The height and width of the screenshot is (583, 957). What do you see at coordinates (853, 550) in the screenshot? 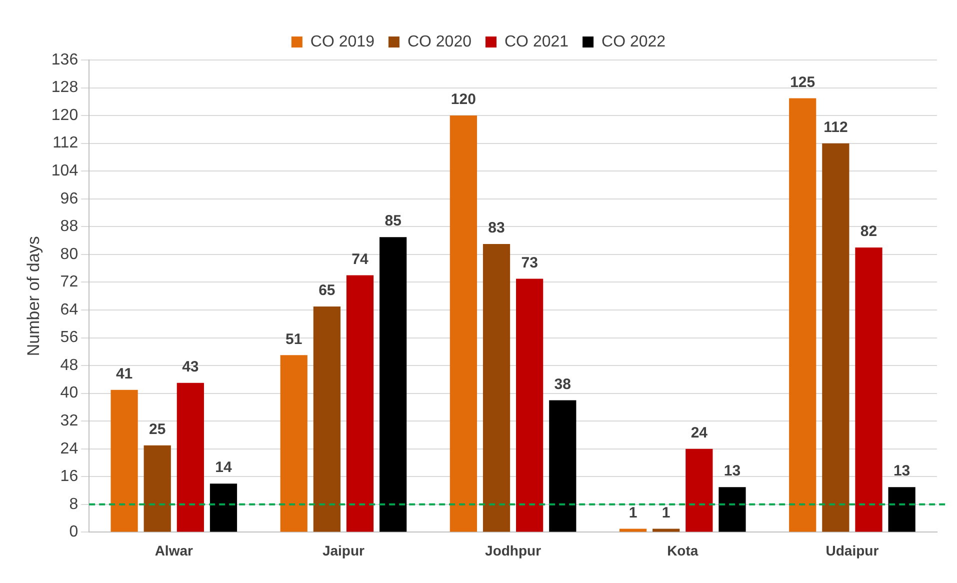
I see `x-tick-label: Udaipur` at bounding box center [853, 550].